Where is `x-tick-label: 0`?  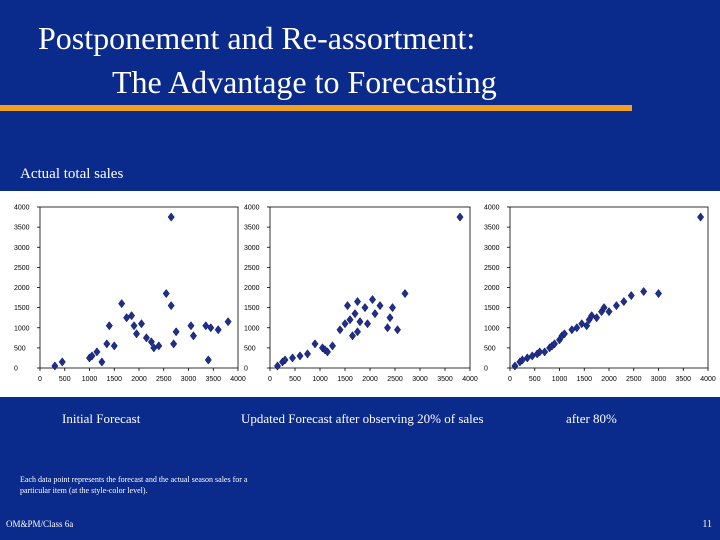 x-tick-label: 0 is located at coordinates (270, 379).